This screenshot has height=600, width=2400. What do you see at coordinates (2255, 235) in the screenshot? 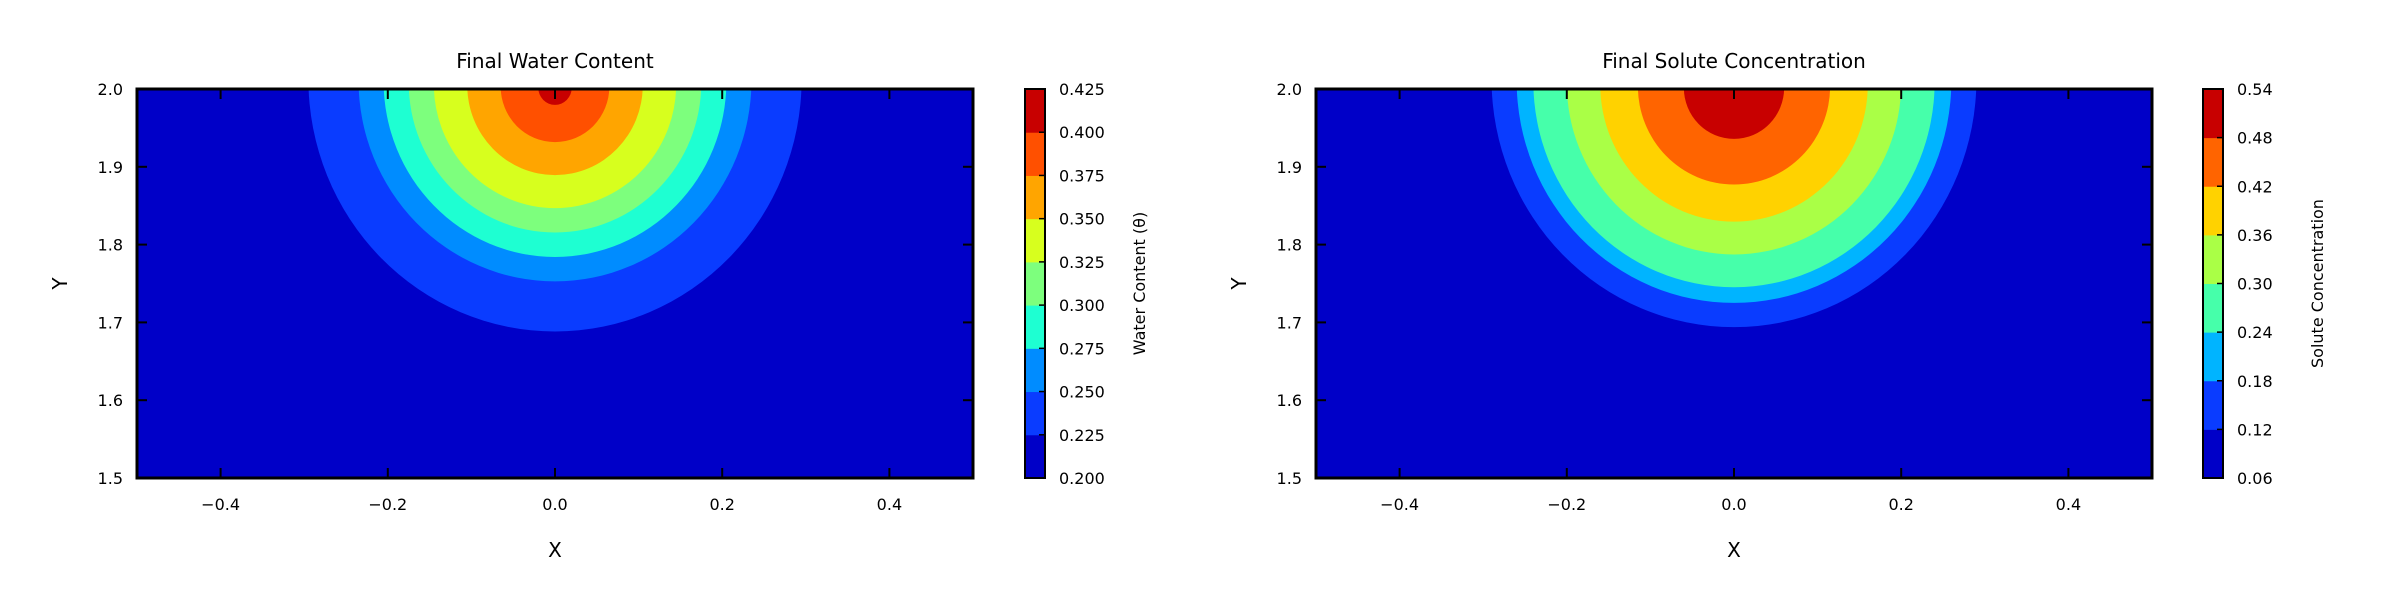
I see `colorbar-tick-label: 0.36` at bounding box center [2255, 235].